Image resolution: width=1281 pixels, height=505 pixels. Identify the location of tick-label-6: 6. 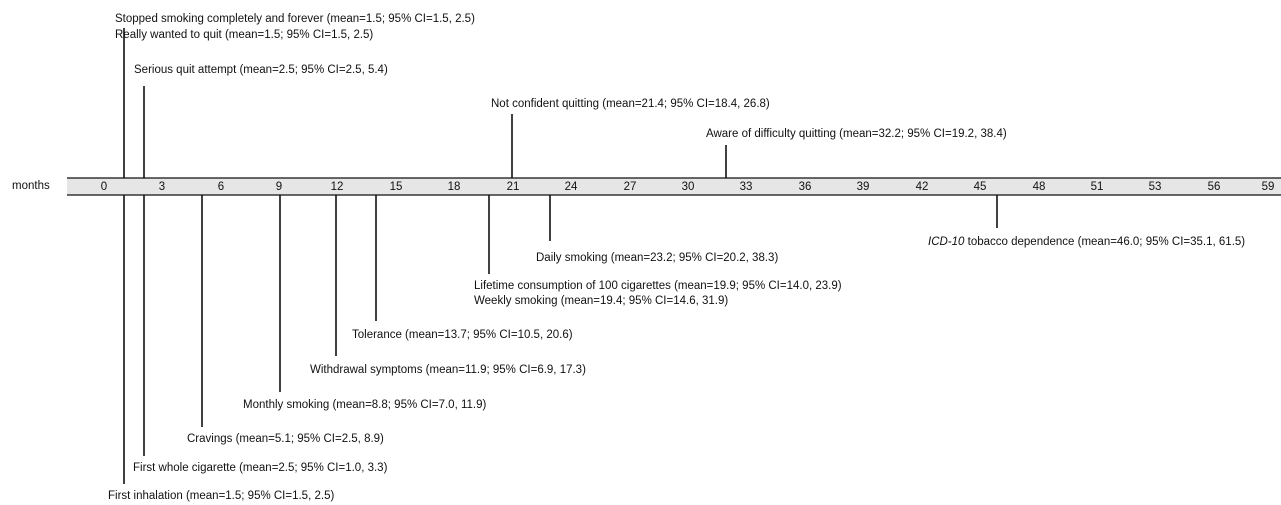
(221, 187).